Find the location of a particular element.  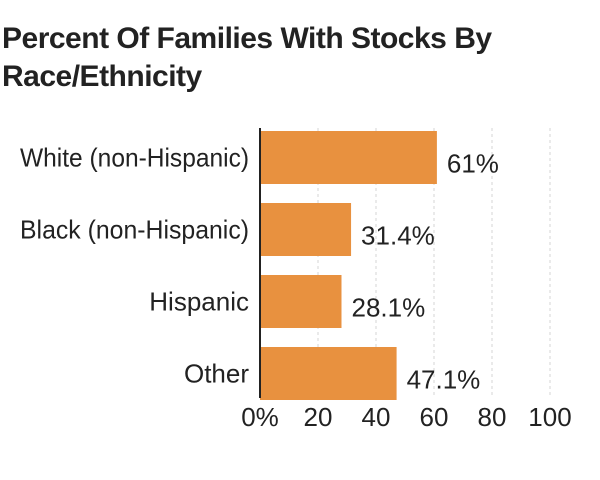

value-label-0: 61% is located at coordinates (473, 164).